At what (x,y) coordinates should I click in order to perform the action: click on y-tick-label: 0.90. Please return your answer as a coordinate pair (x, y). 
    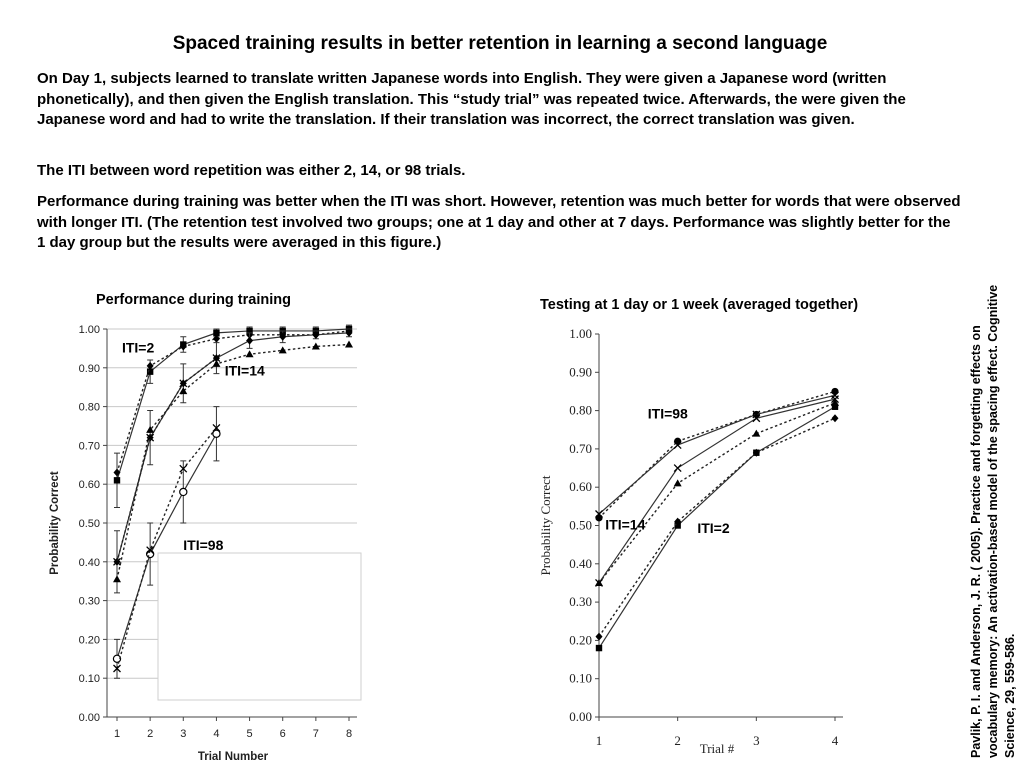
    Looking at the image, I should click on (580, 371).